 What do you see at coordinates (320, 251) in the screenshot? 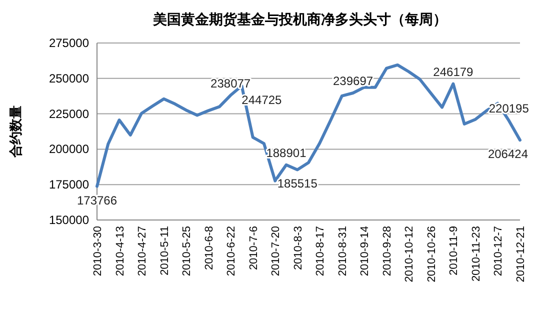
I see `x-tick-label: 2010-8-17` at bounding box center [320, 251].